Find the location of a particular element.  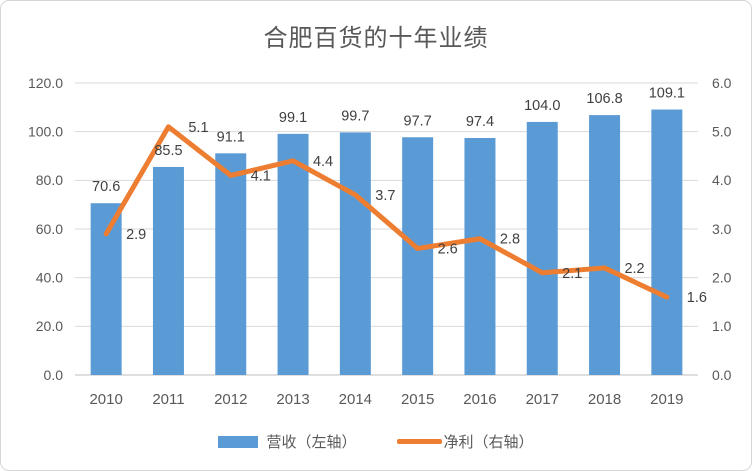

x-axis-label-2016: 2016 is located at coordinates (479, 399).